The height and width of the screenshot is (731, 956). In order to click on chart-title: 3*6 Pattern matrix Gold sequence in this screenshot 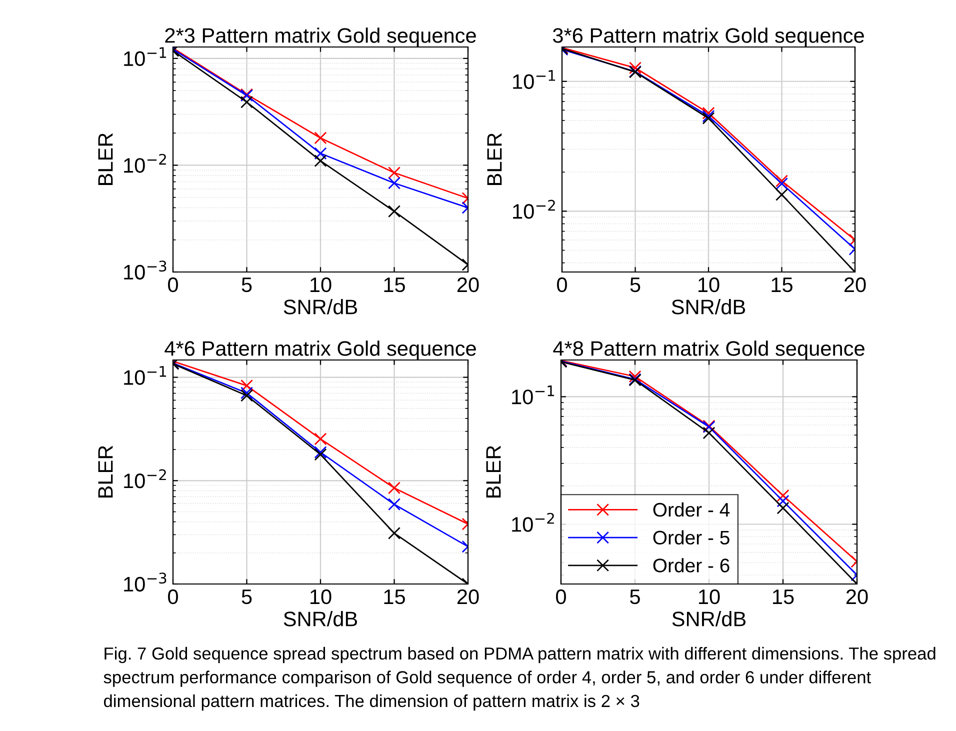, I will do `click(708, 37)`.